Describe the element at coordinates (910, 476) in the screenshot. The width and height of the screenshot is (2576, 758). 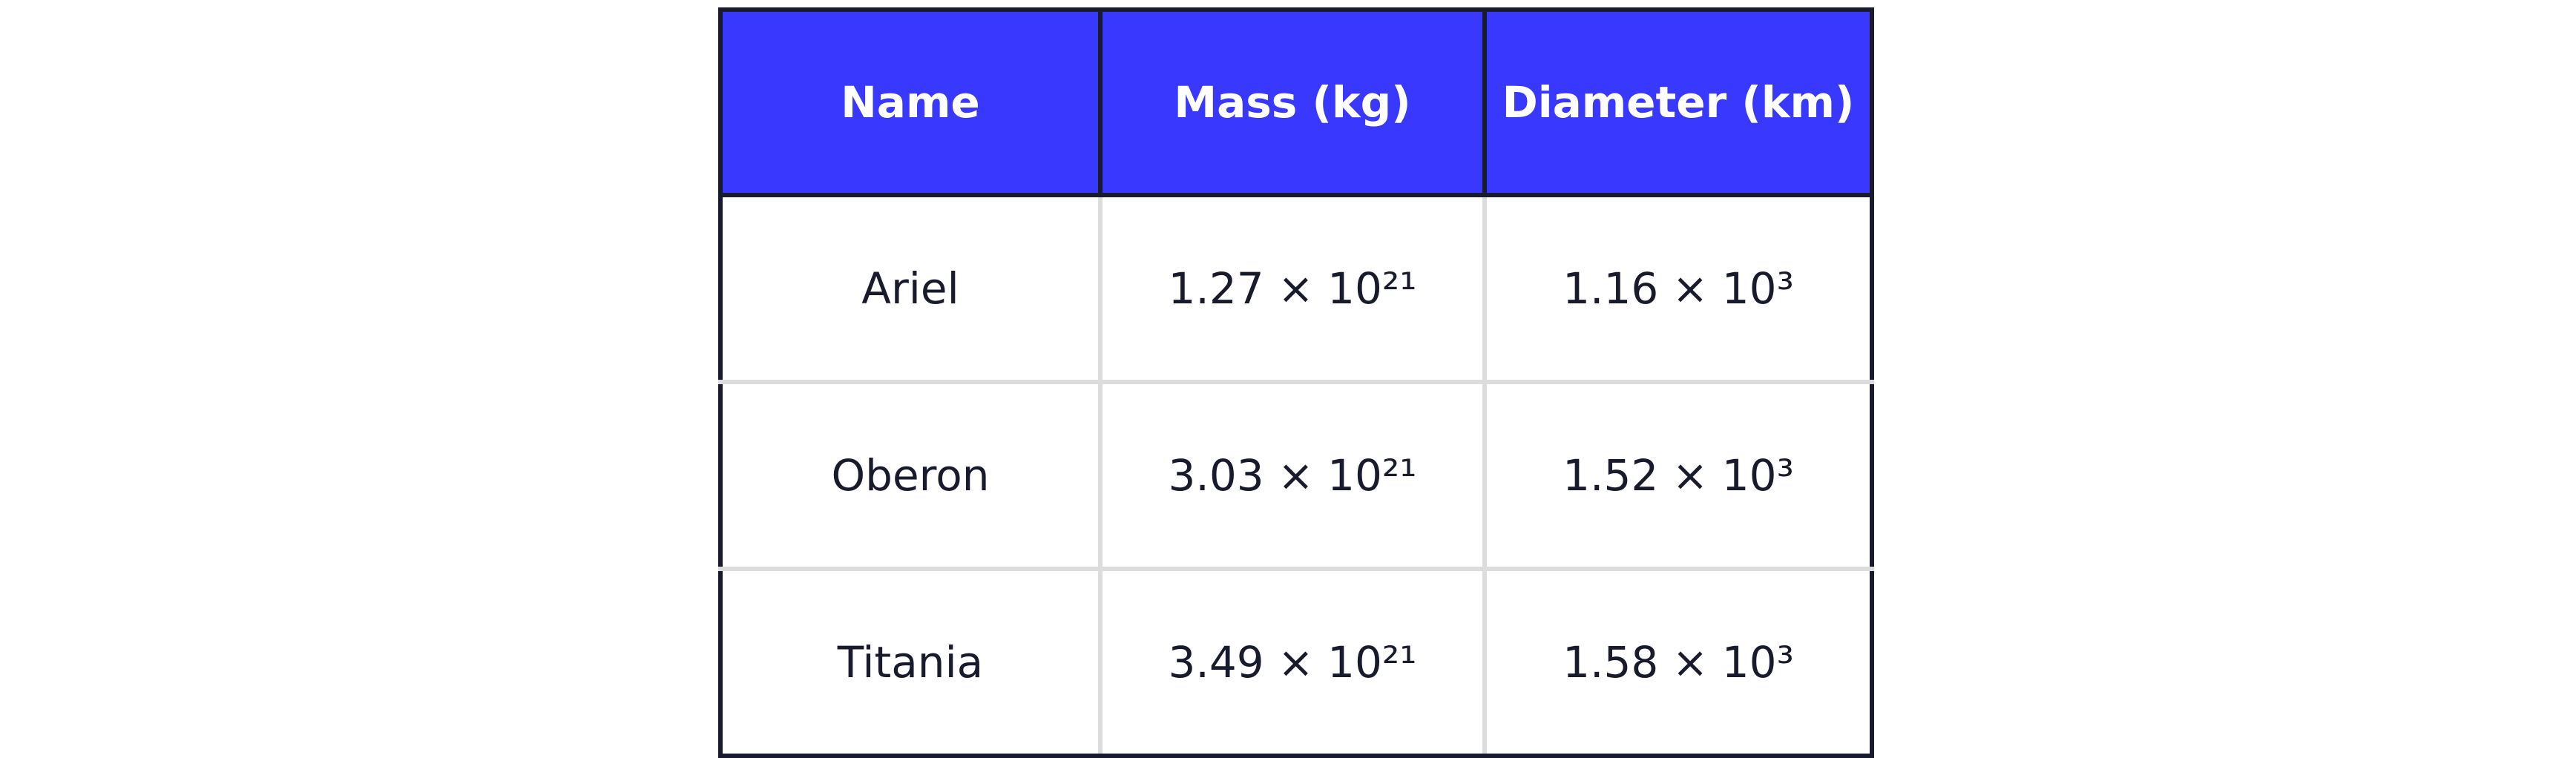
I see `table-cell: Oberon` at that location.